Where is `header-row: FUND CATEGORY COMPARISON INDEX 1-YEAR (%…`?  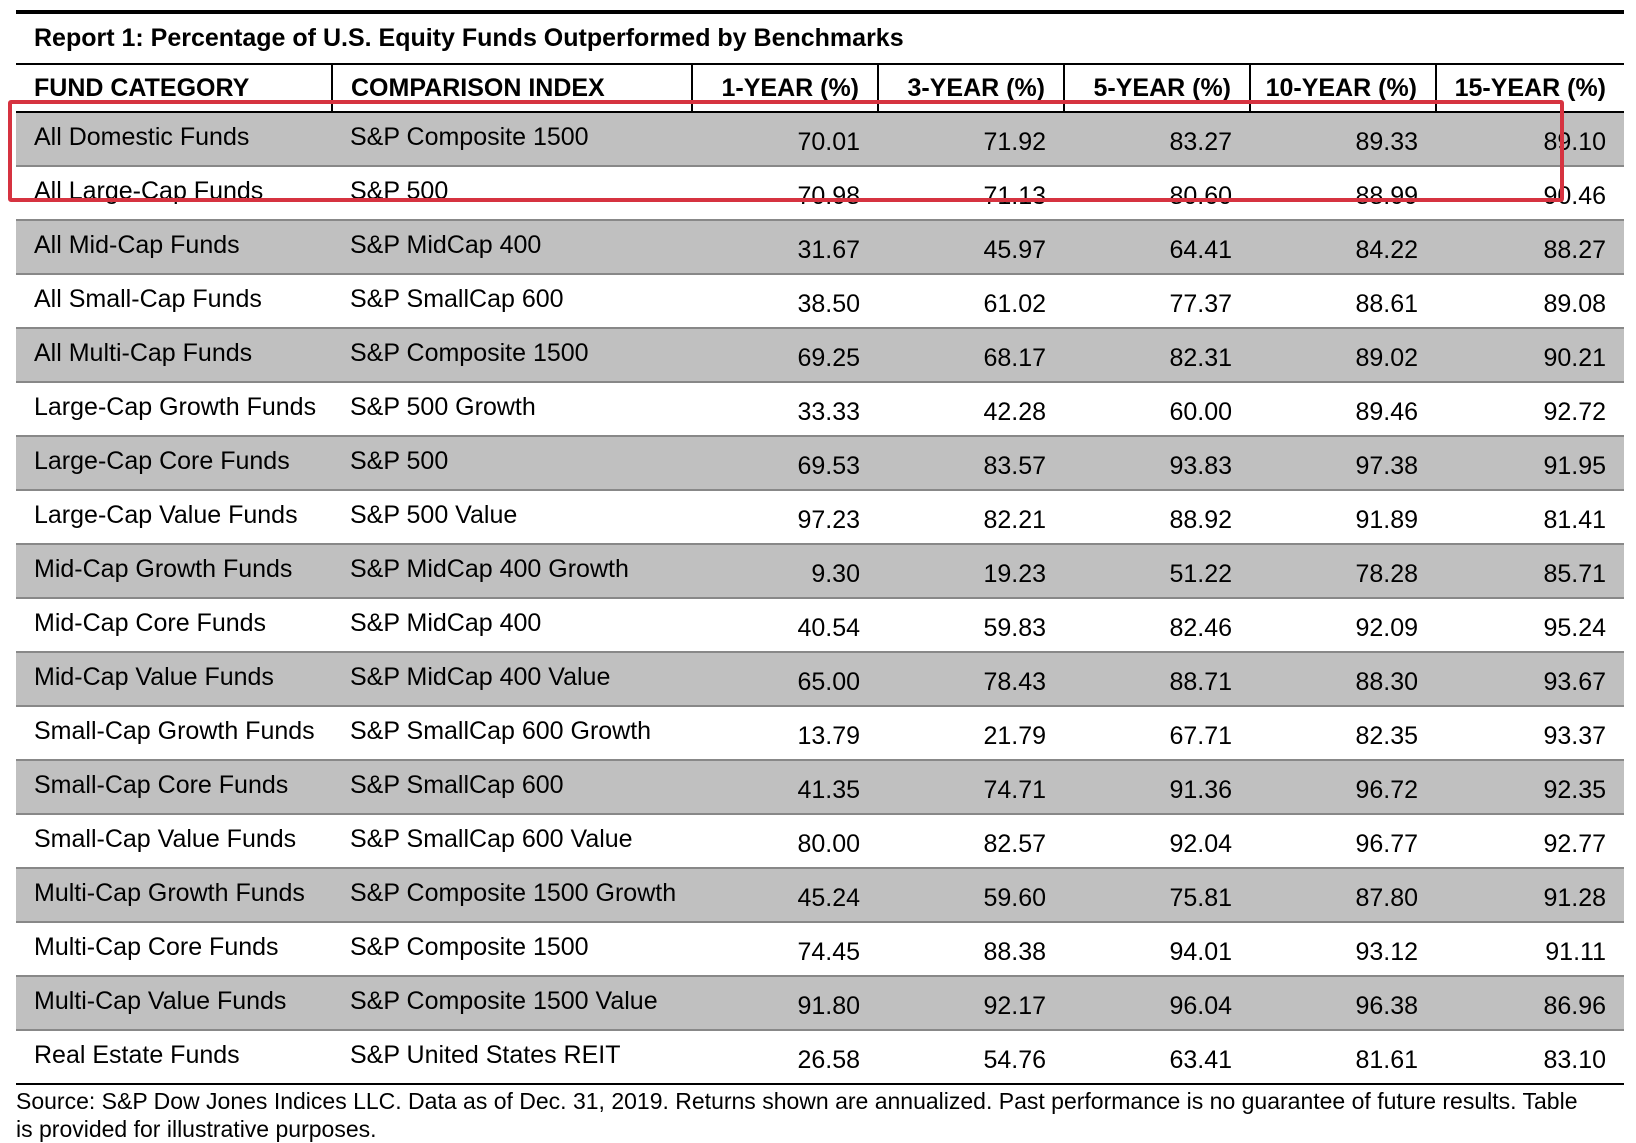
header-row: FUND CATEGORY COMPARISON INDEX 1-YEAR (%… is located at coordinates (820, 89).